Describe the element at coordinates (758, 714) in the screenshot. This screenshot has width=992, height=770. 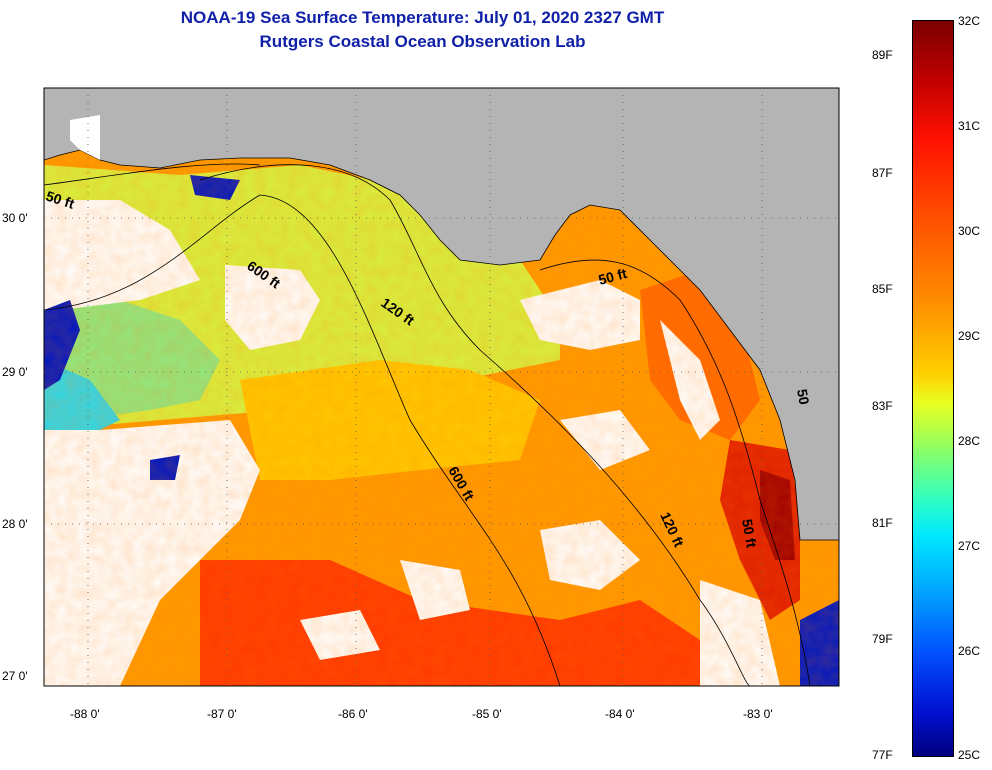
I see `lon-label-83: -83 0'` at that location.